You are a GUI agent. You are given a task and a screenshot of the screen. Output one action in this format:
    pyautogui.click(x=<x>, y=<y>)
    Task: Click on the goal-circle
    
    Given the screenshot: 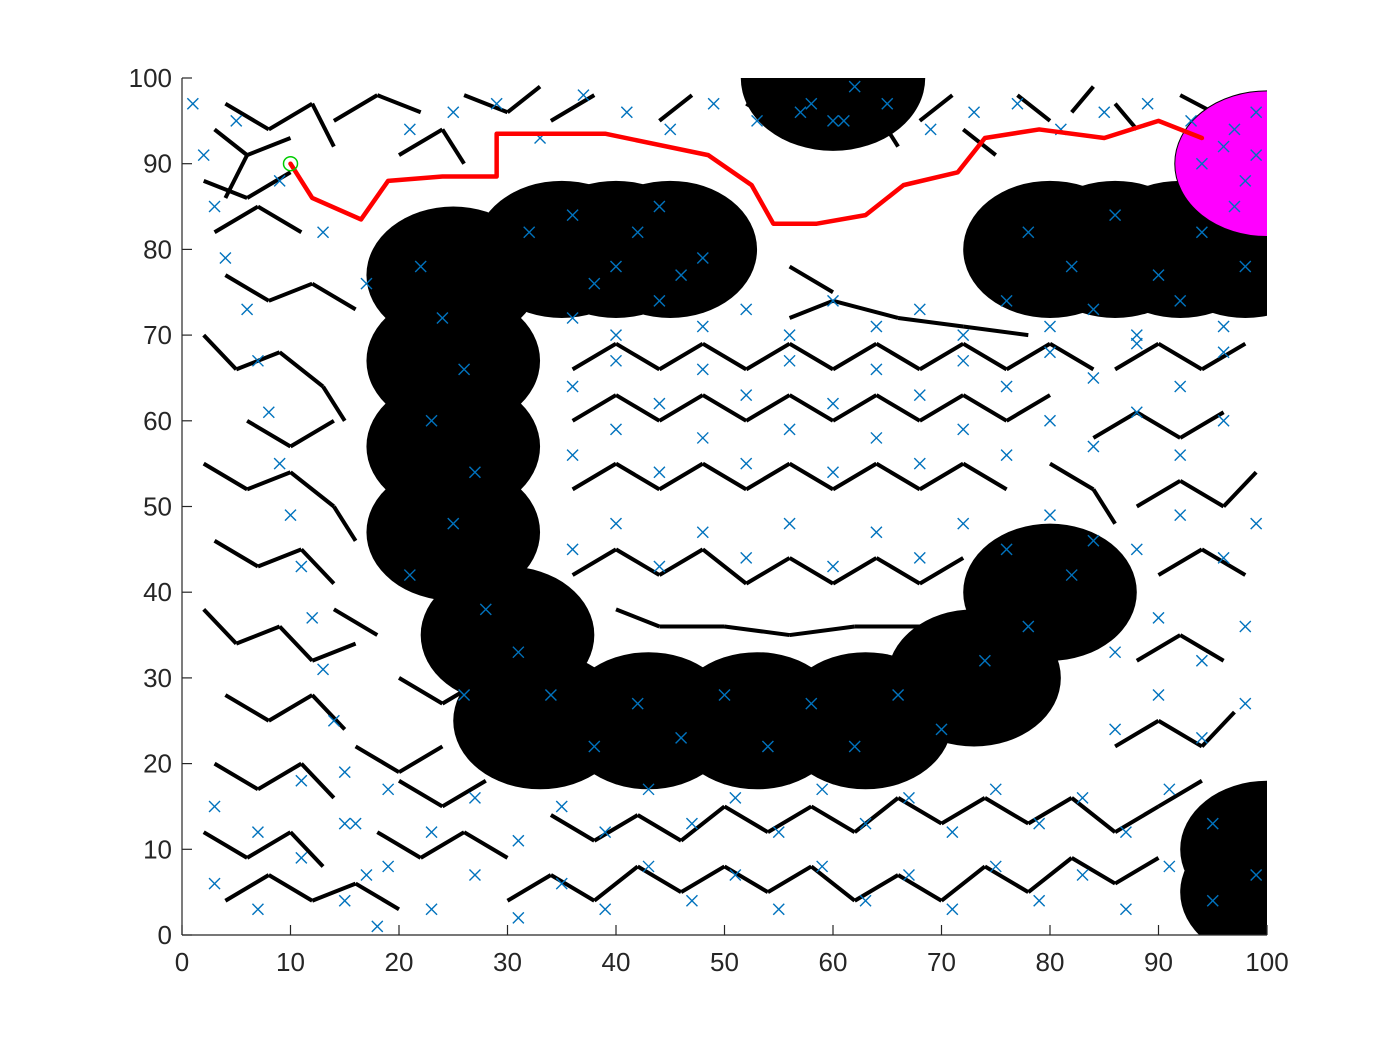 What is the action you would take?
    pyautogui.click(x=1220, y=164)
    